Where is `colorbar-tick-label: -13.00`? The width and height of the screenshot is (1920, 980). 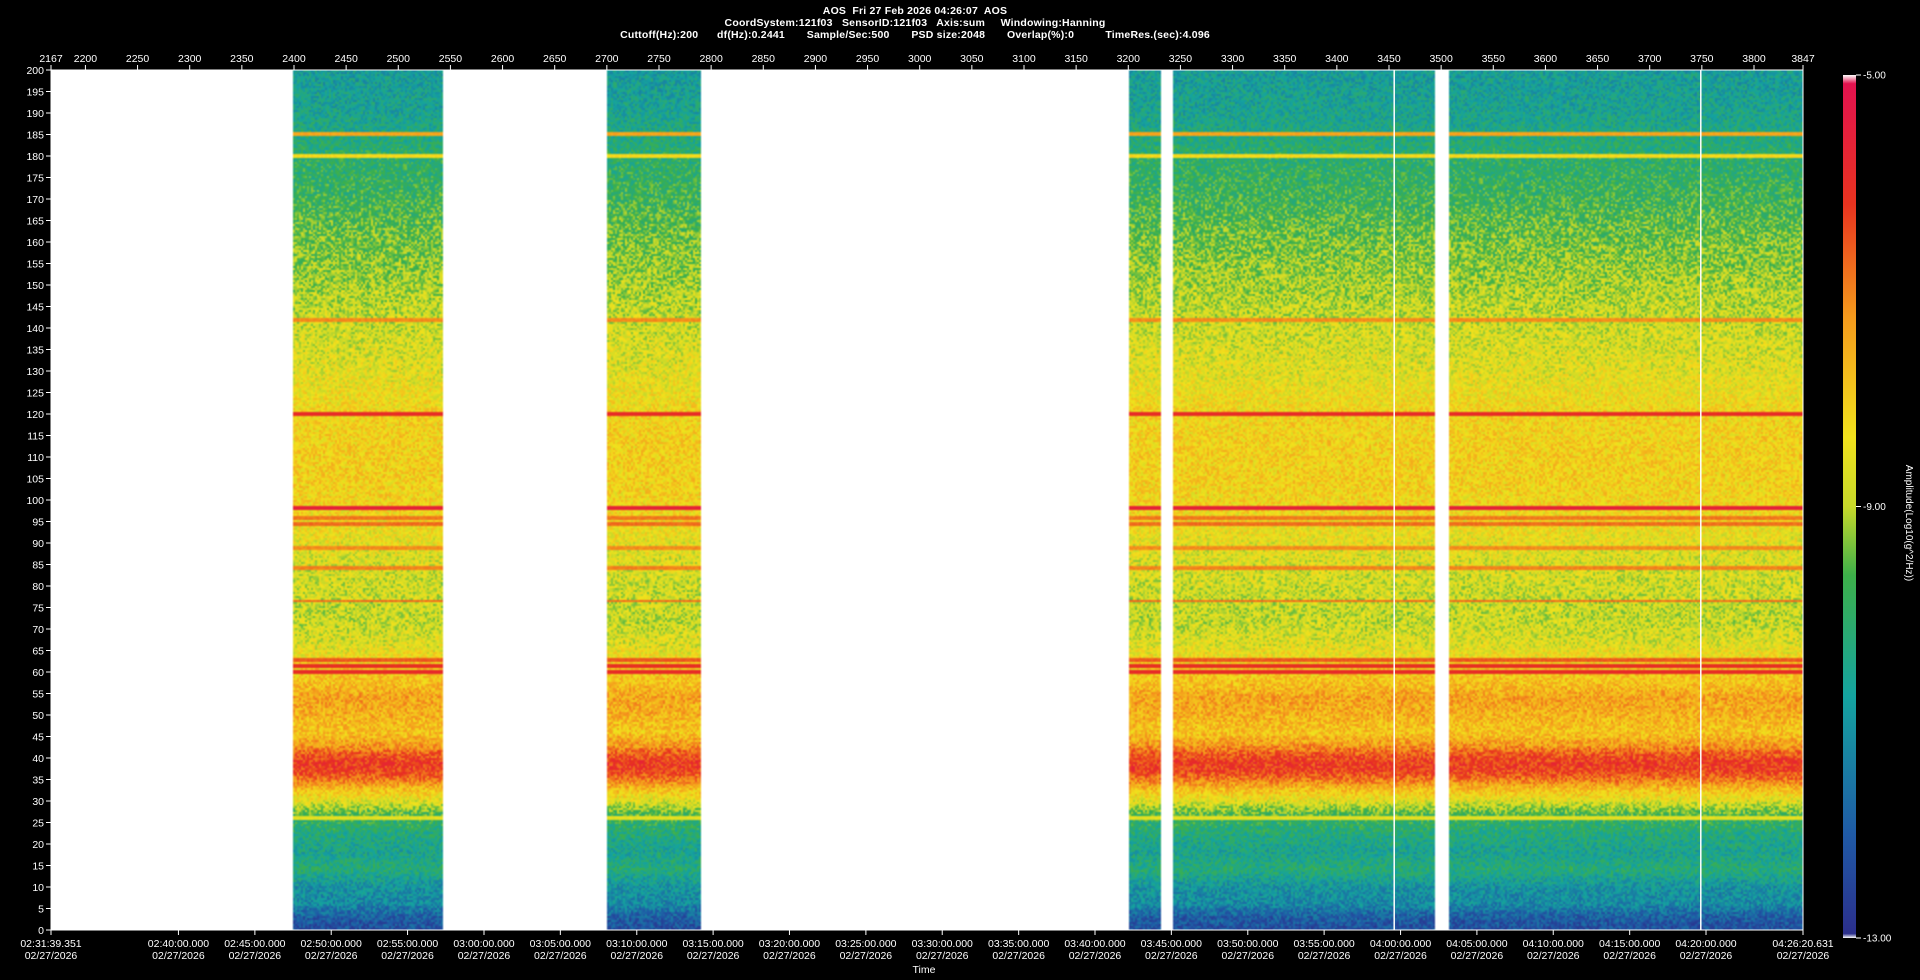 colorbar-tick-label: -13.00 is located at coordinates (1877, 939).